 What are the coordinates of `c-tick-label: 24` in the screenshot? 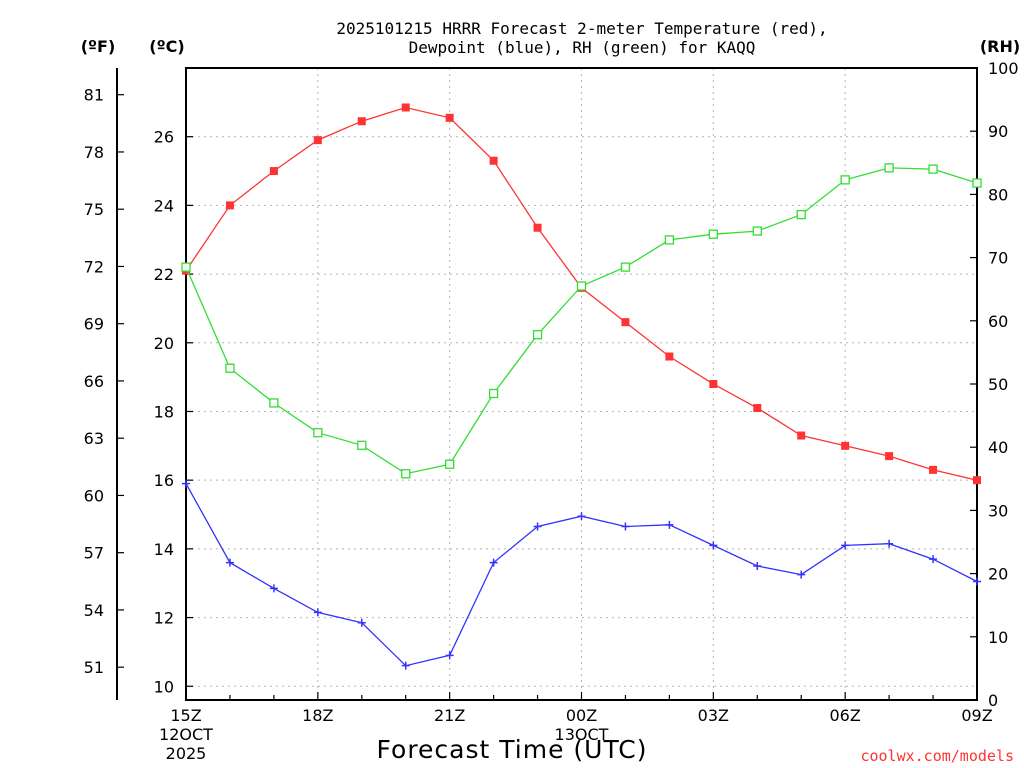 It's located at (164, 205).